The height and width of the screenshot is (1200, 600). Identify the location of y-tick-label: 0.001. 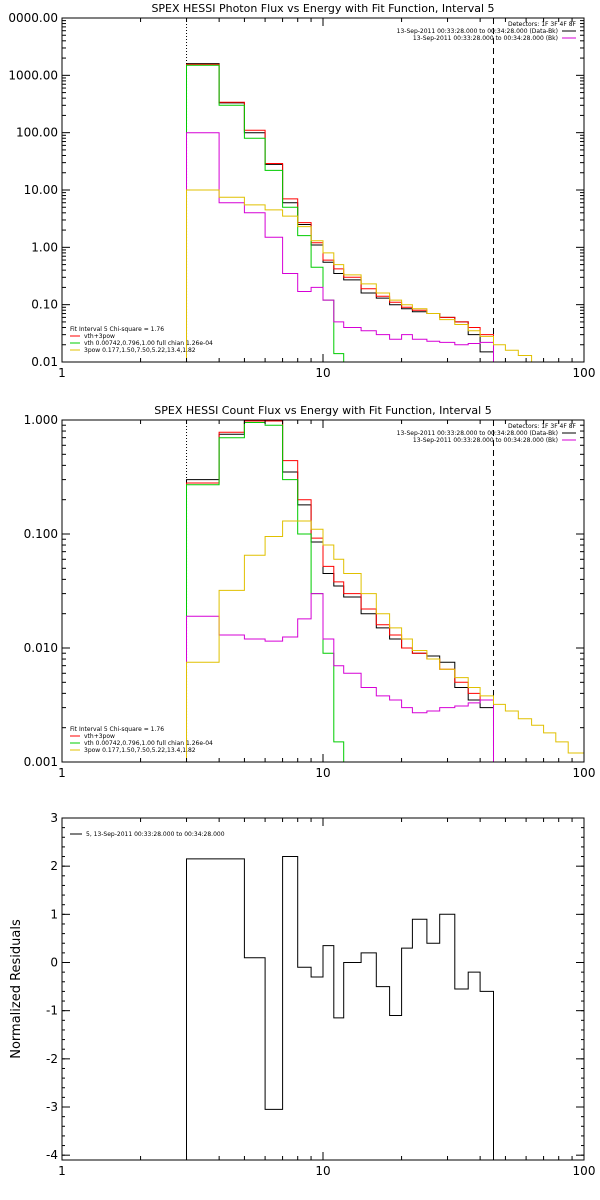
(41, 762).